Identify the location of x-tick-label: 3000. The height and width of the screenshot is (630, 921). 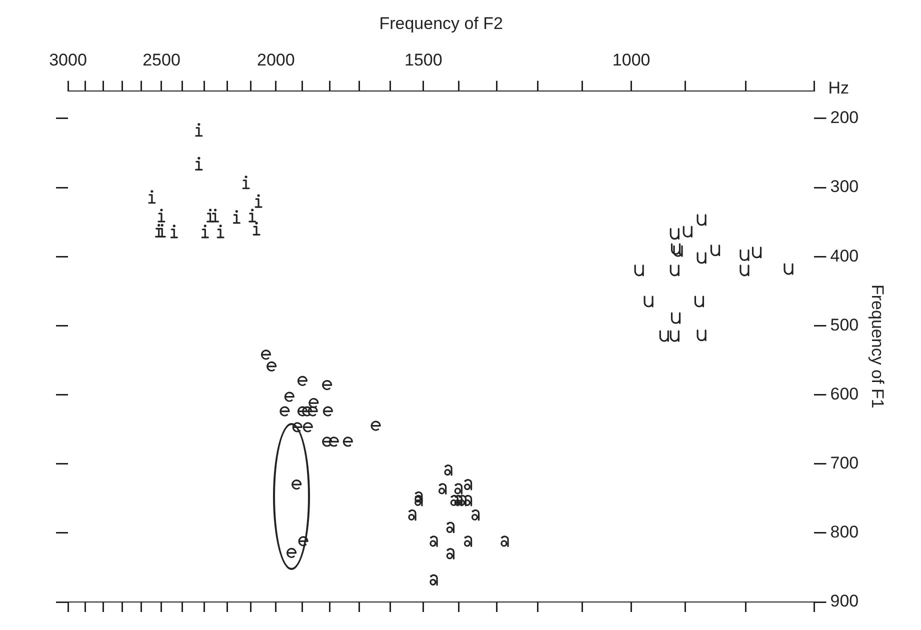
(68, 60).